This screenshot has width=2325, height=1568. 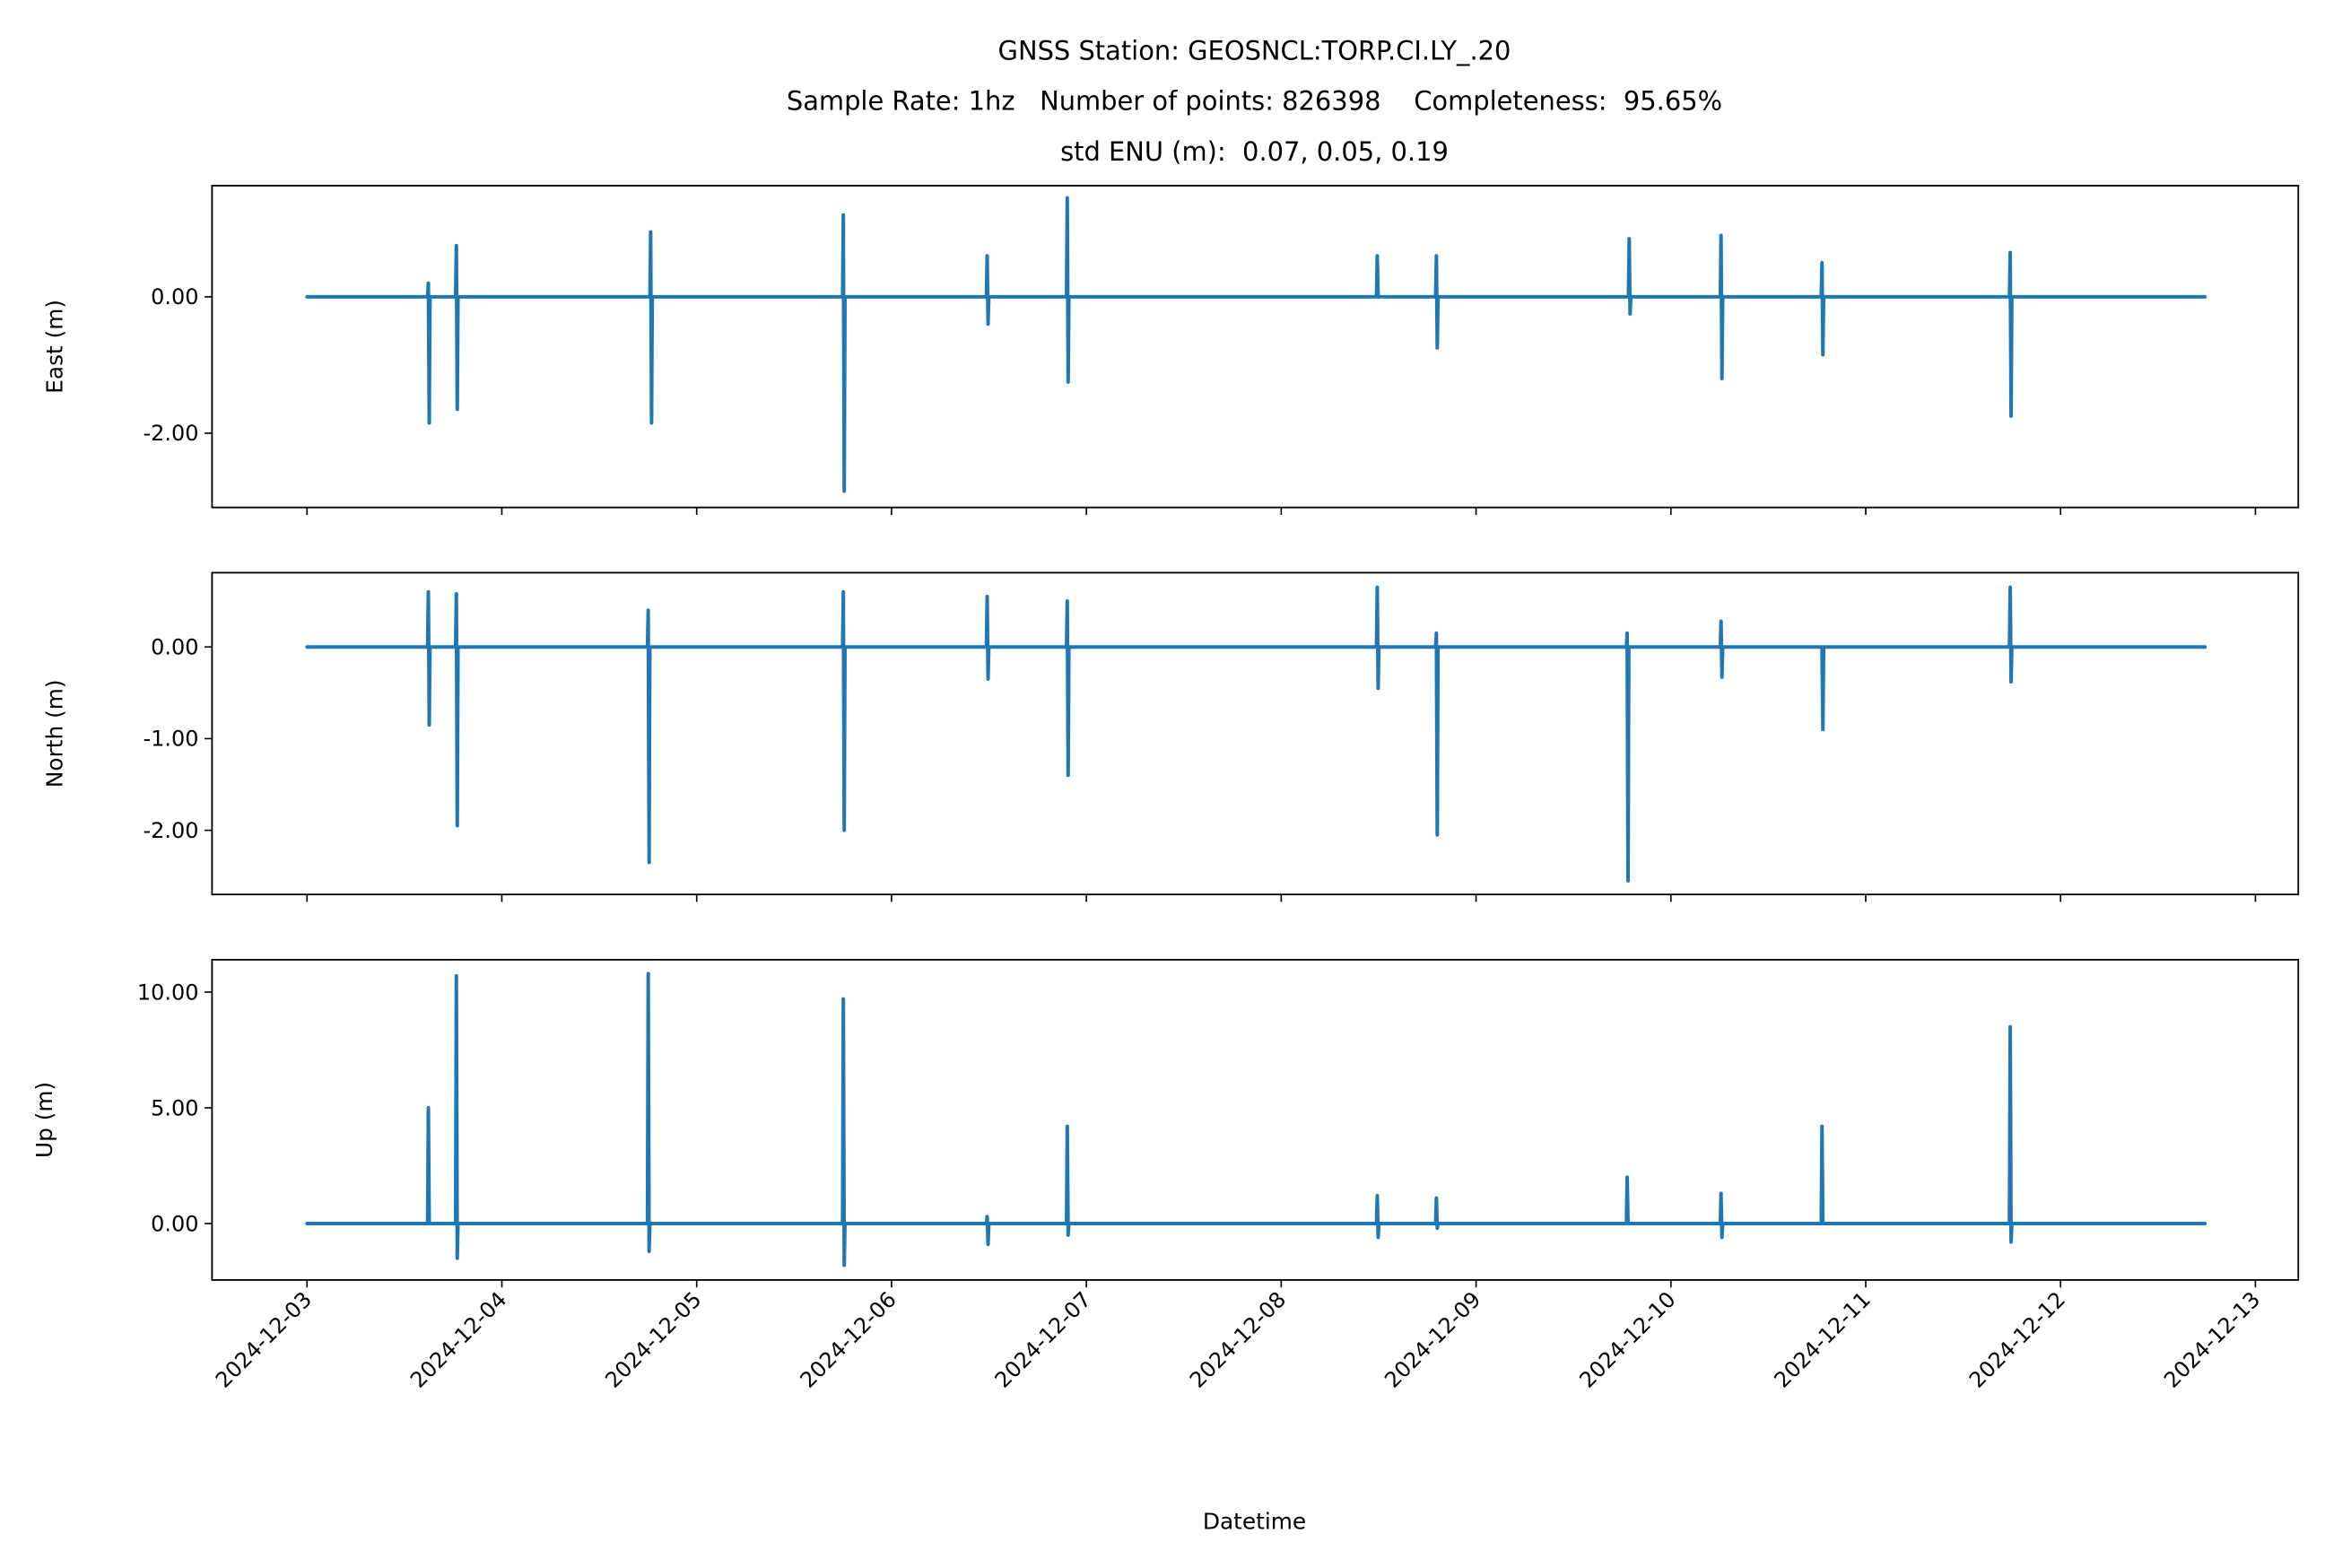 What do you see at coordinates (653, 1340) in the screenshot?
I see `x-tick-label: 2024-12-05` at bounding box center [653, 1340].